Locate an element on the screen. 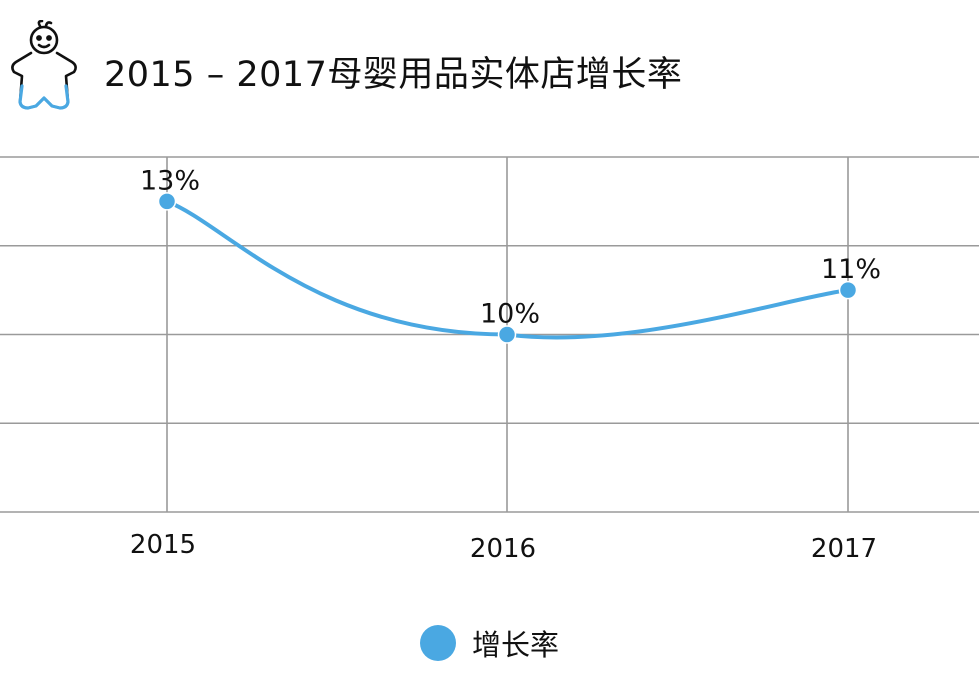  chart-title: 2015 – 2017母婴用品实体店增长率 is located at coordinates (393, 75).